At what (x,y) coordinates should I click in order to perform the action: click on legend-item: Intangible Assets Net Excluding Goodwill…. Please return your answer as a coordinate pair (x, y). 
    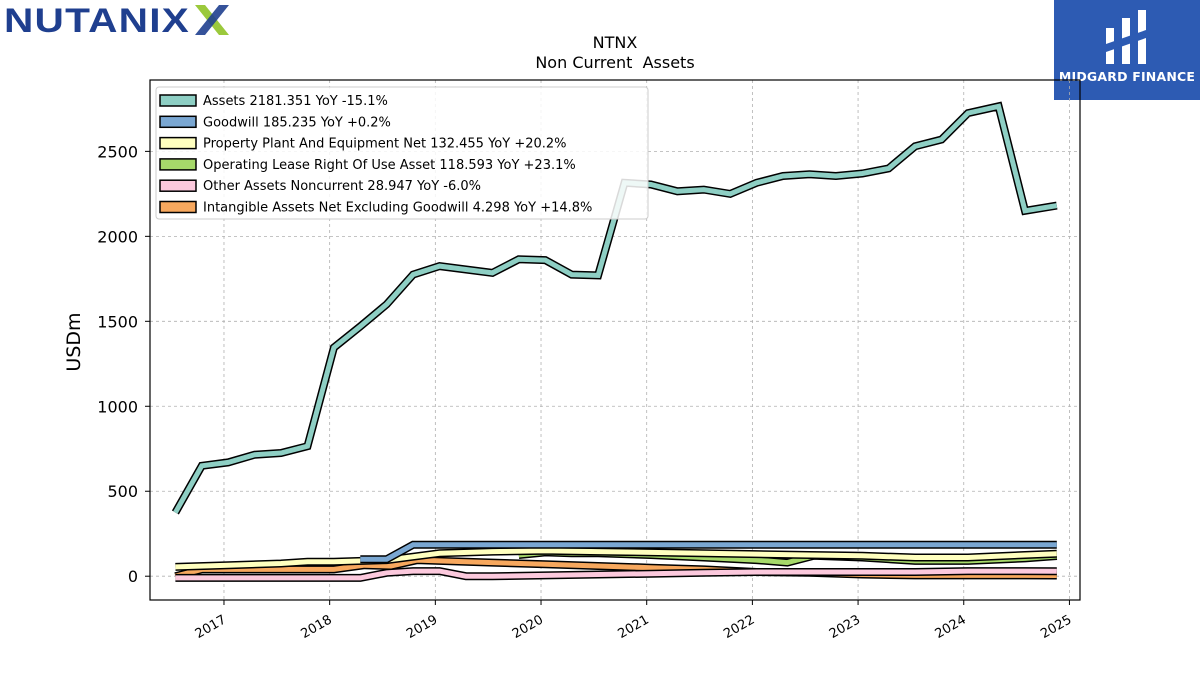
    Looking at the image, I should click on (375, 208).